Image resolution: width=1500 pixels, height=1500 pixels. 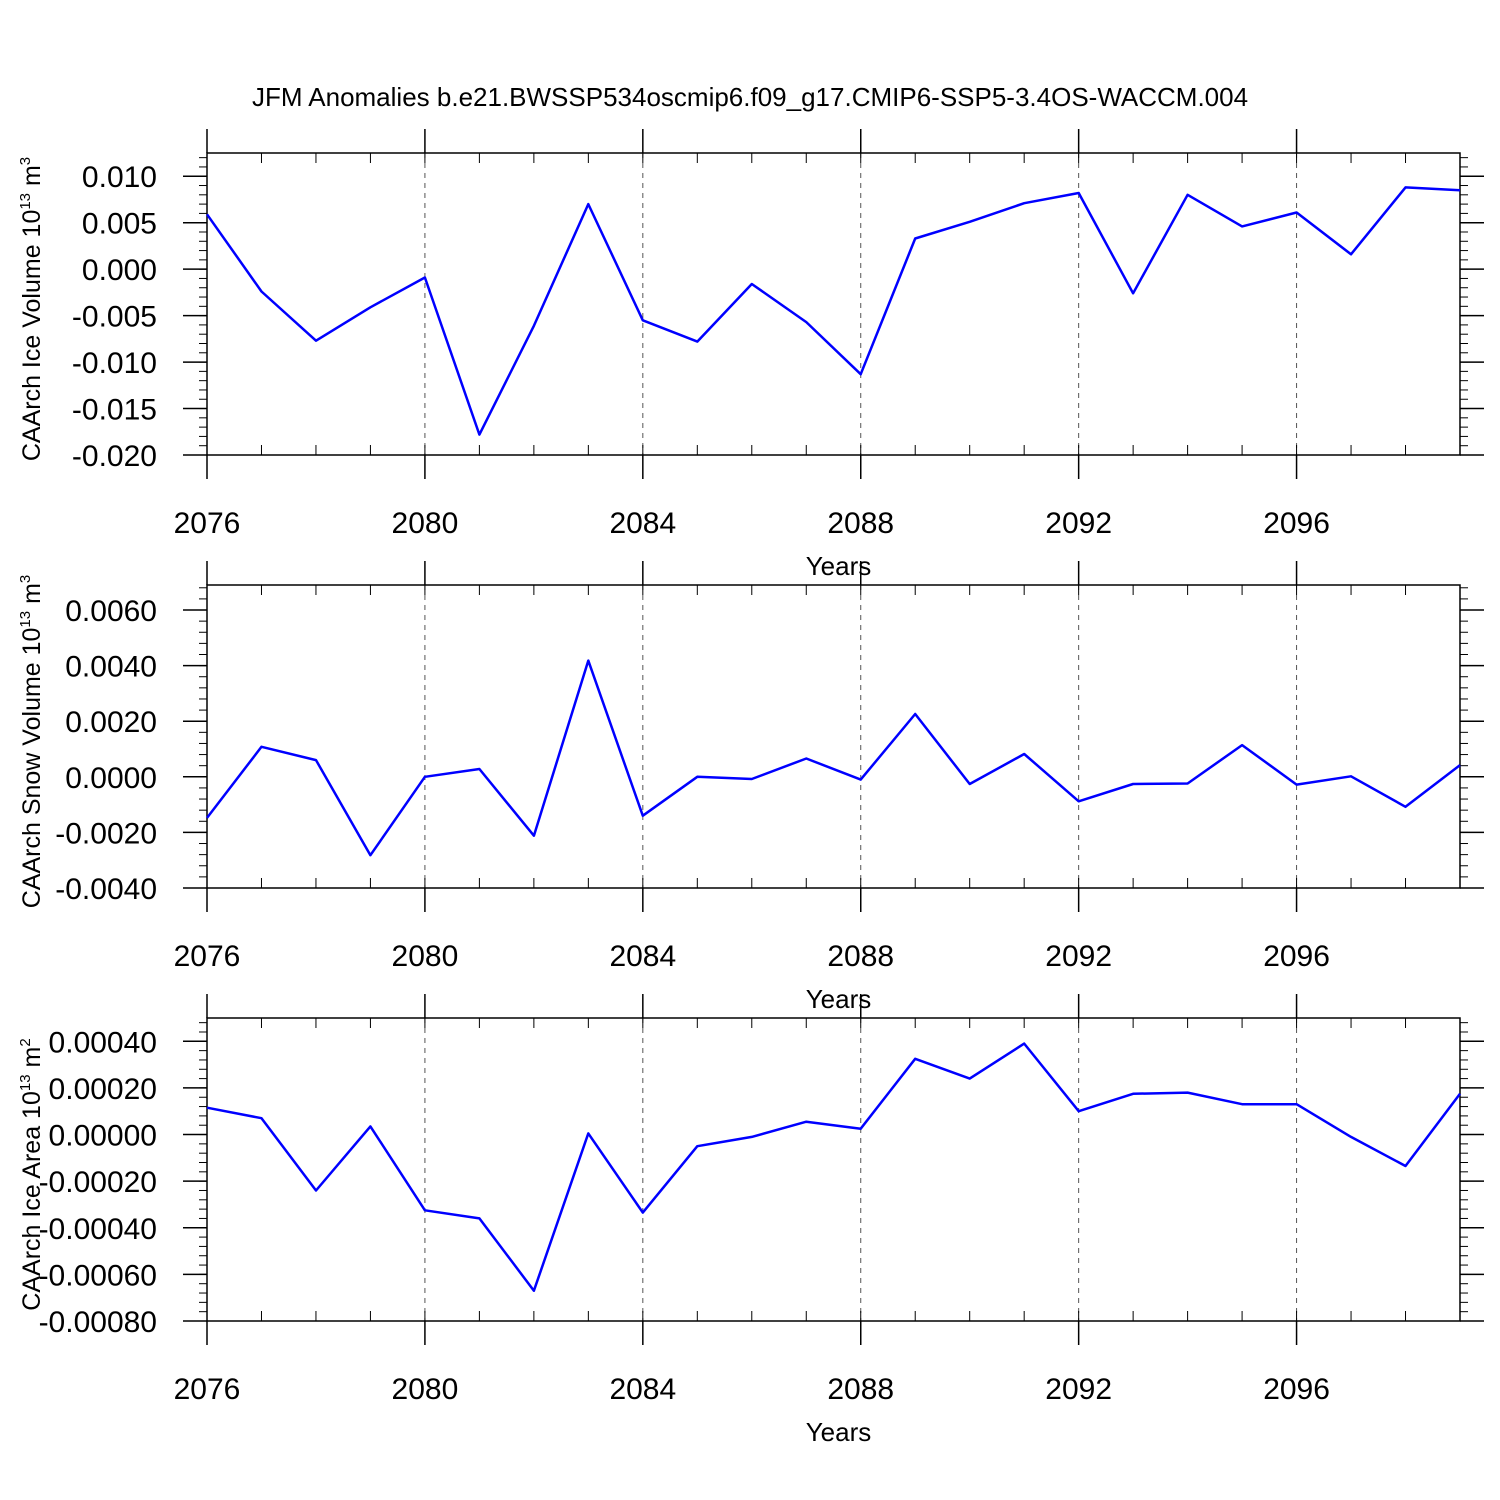 I want to click on y-tick-label: 0.0040, so click(x=111, y=667).